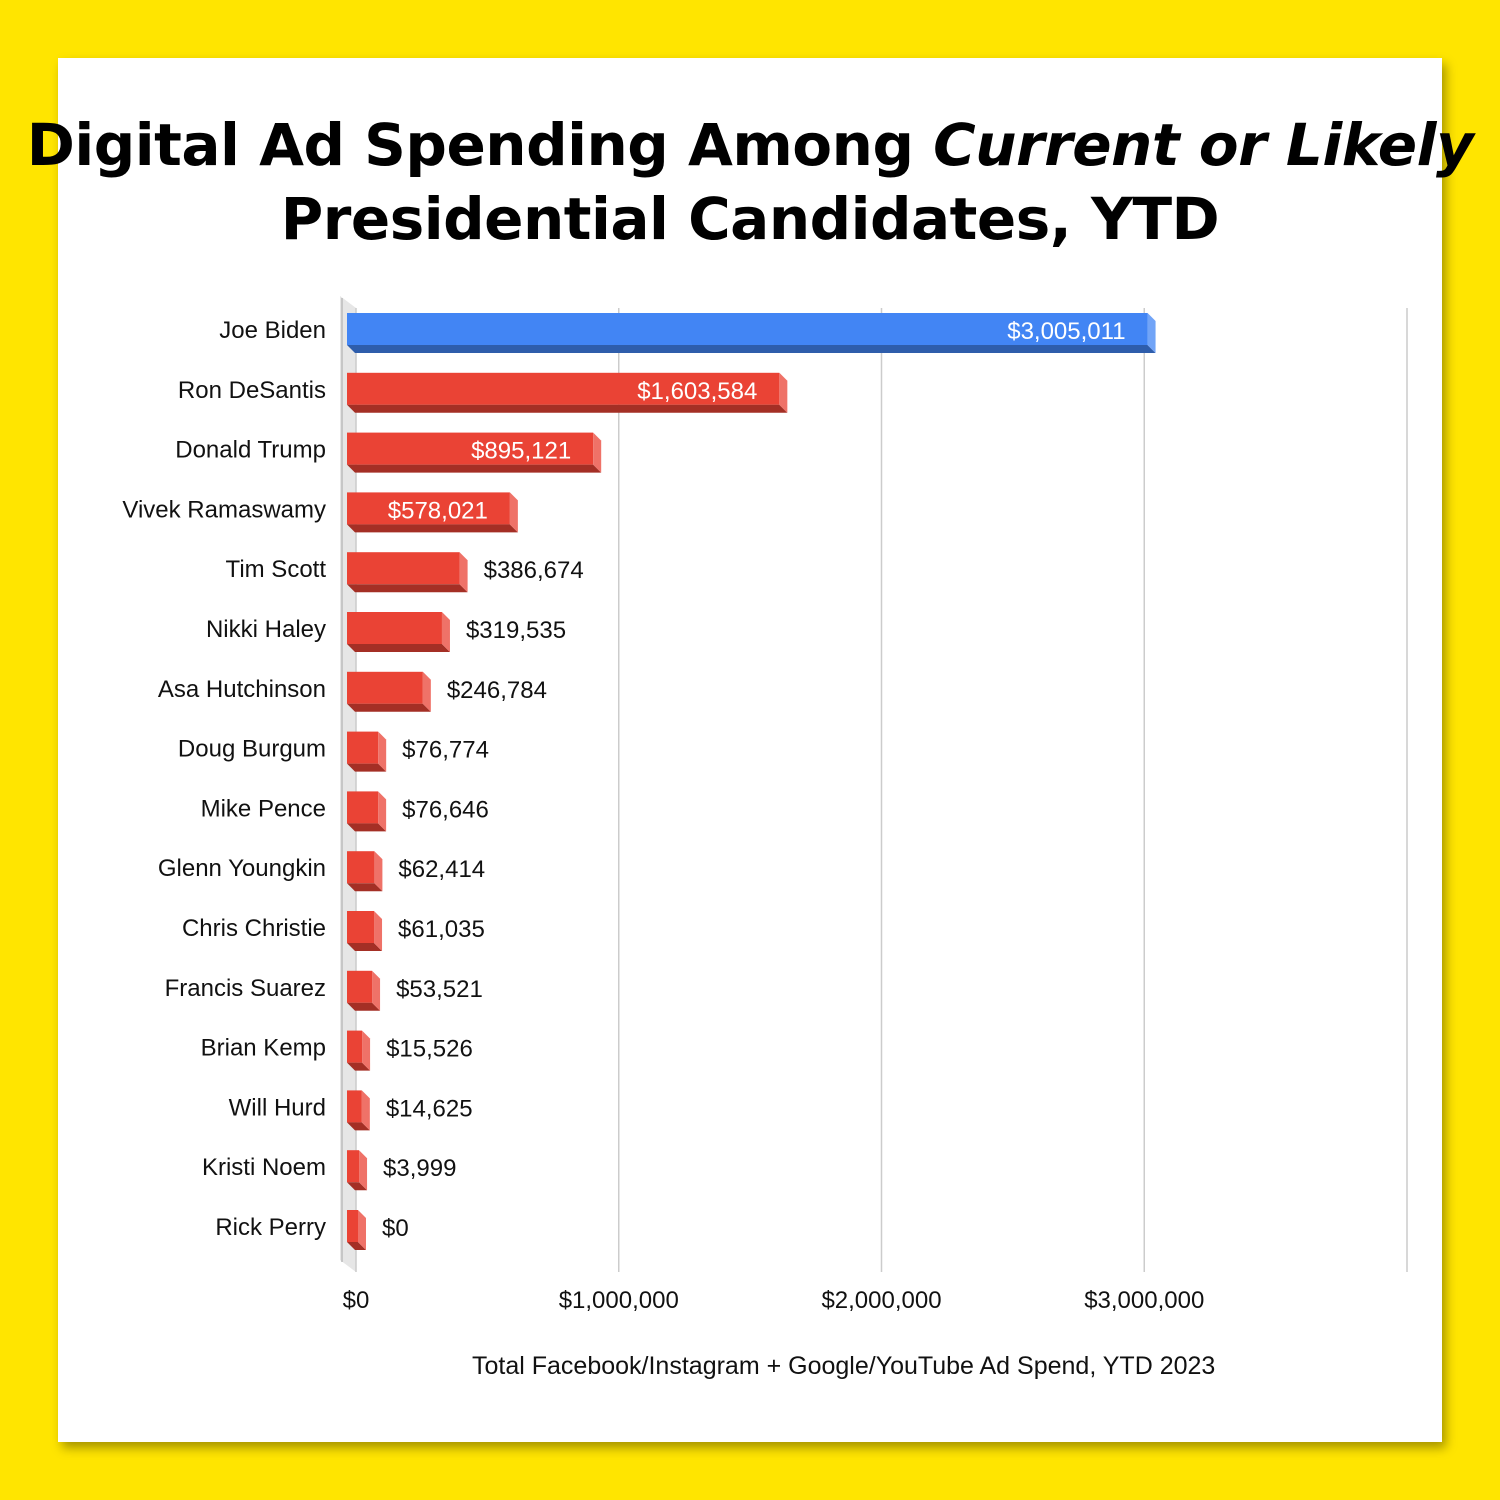 The image size is (1500, 1500). I want to click on category-label-0: Joe Biden, so click(272, 330).